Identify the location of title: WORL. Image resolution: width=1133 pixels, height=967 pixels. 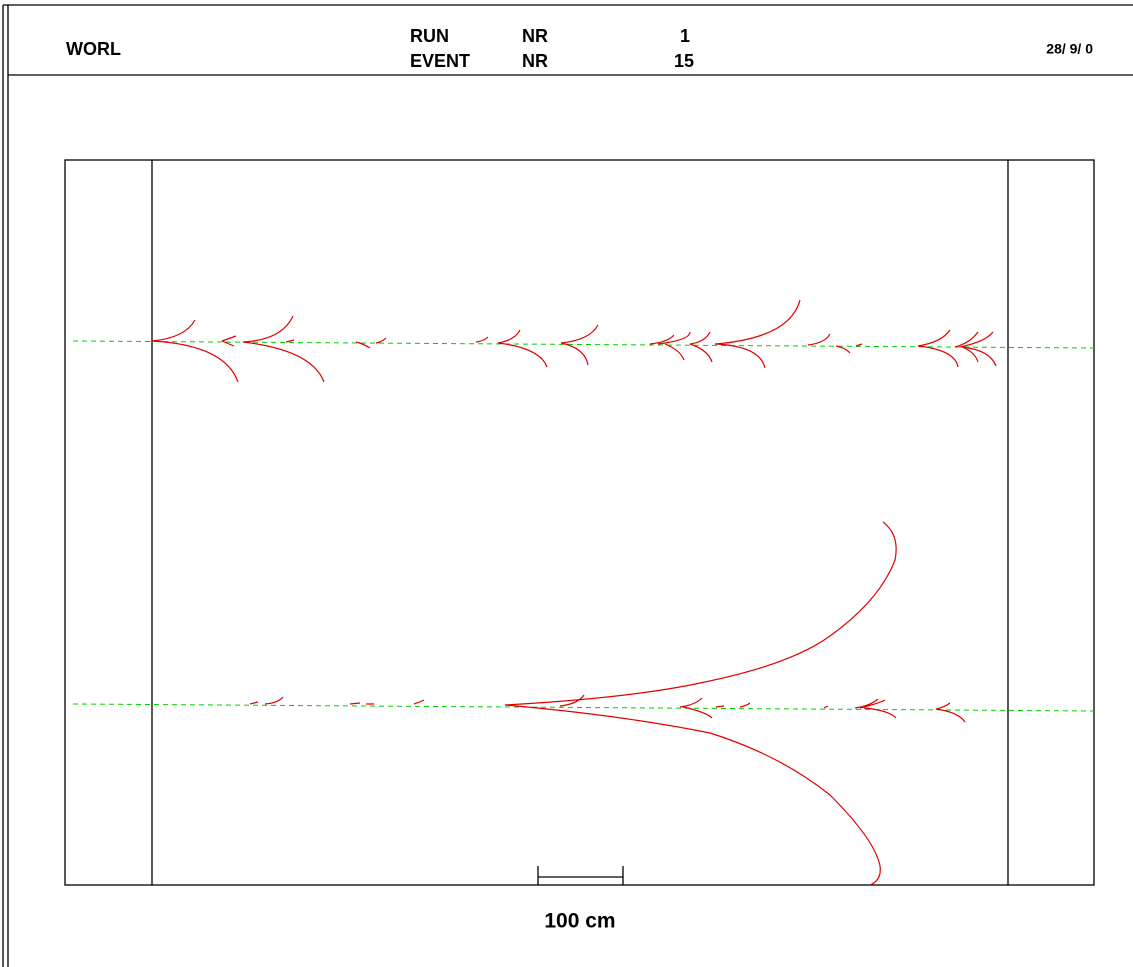
(93, 49).